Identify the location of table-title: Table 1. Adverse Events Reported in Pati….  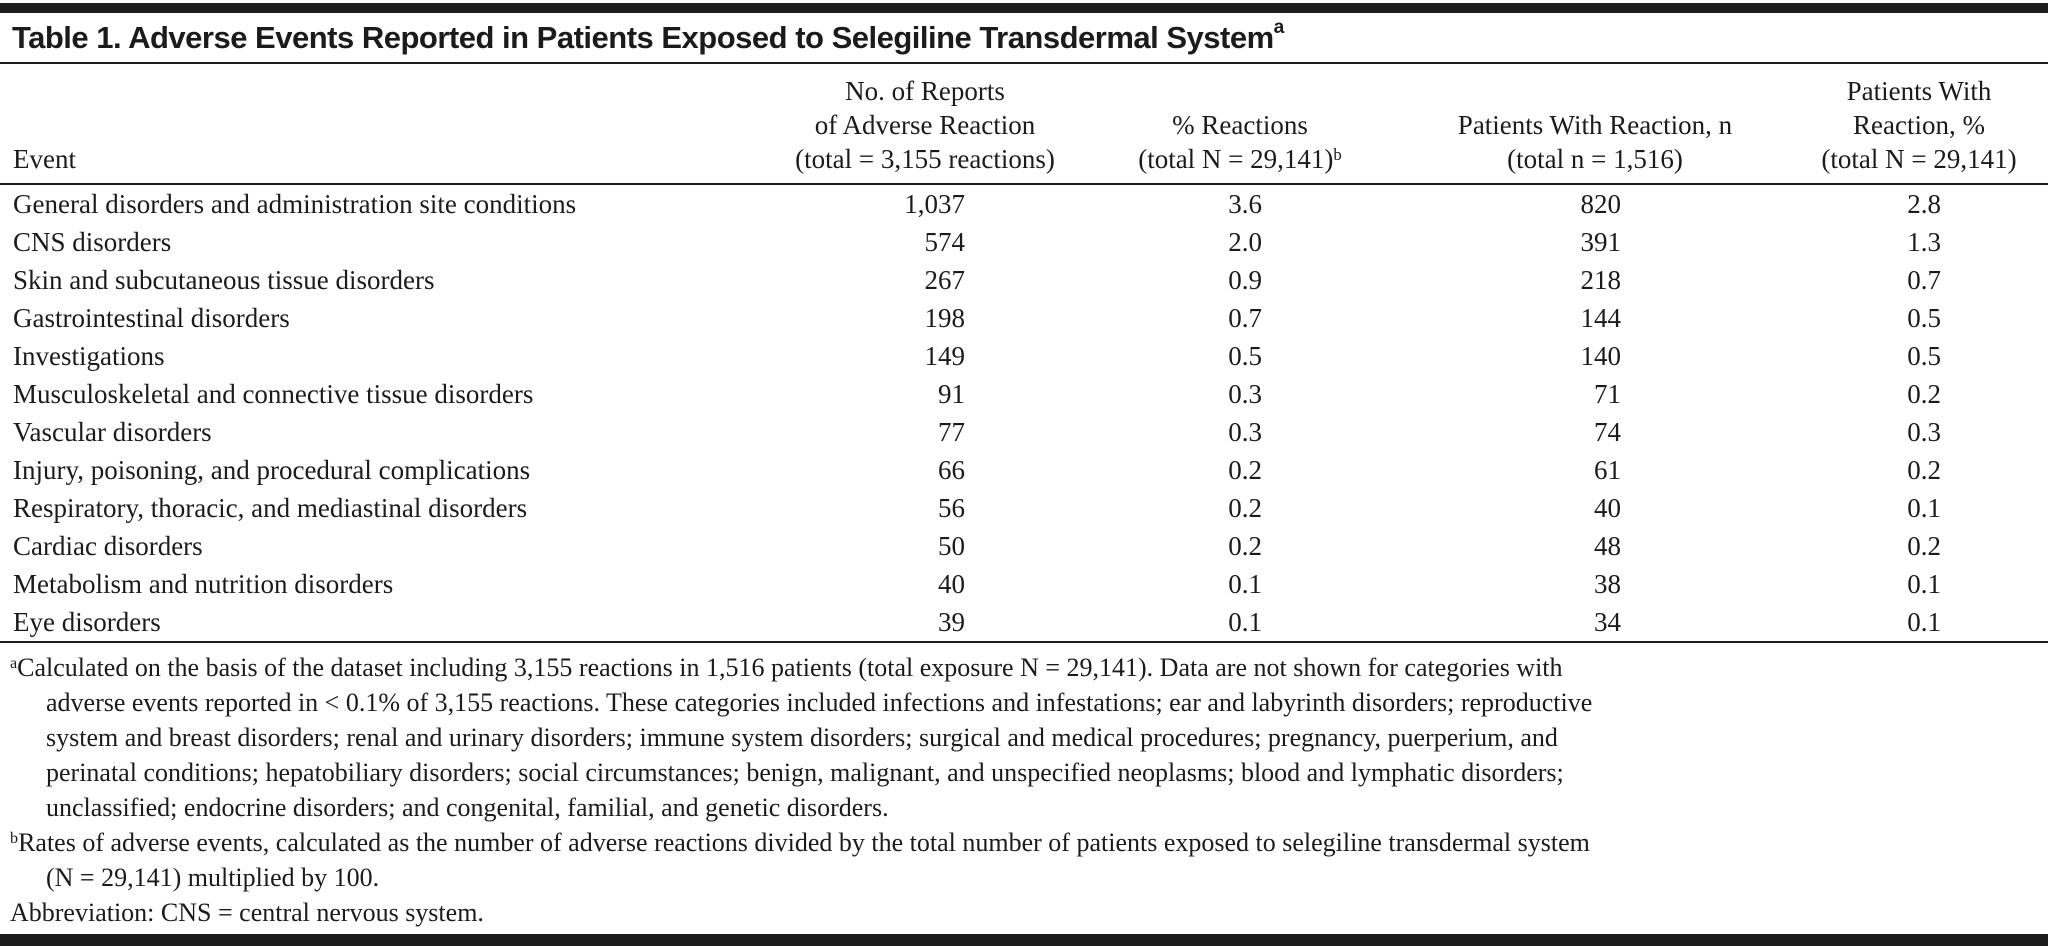
(648, 35).